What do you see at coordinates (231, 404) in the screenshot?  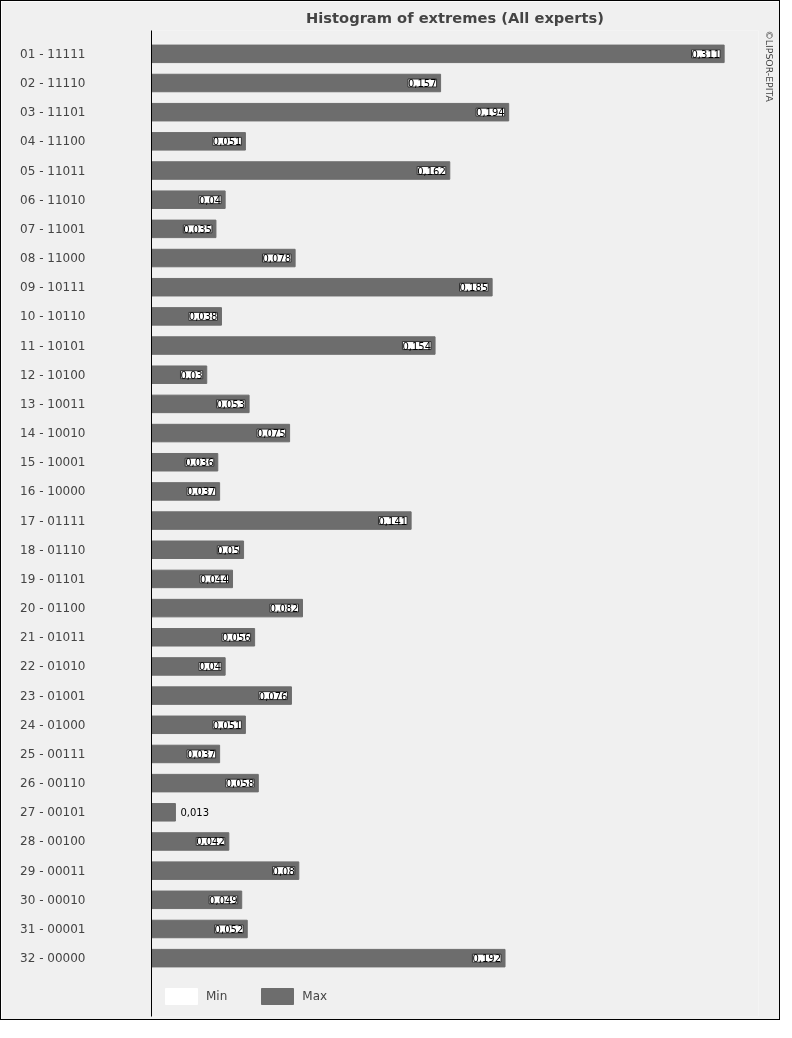 I see `data-label: 0,053` at bounding box center [231, 404].